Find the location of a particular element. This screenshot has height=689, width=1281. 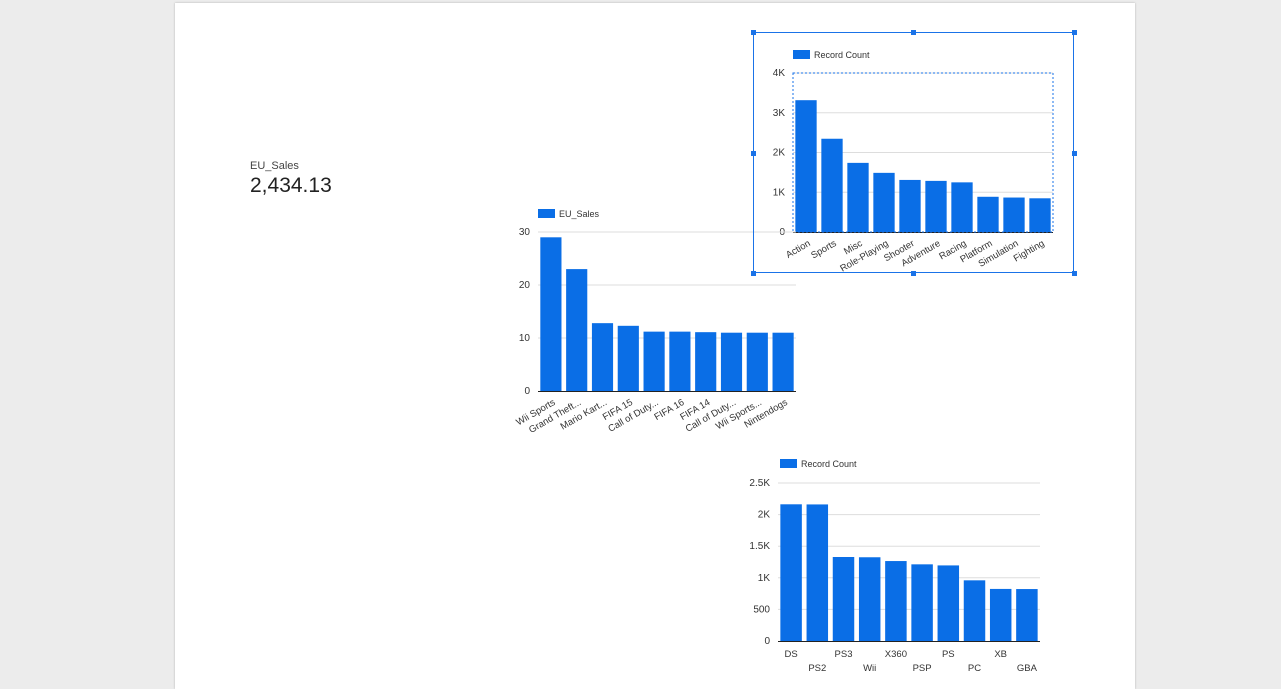

y-tick-label: 1.5K is located at coordinates (759, 546).